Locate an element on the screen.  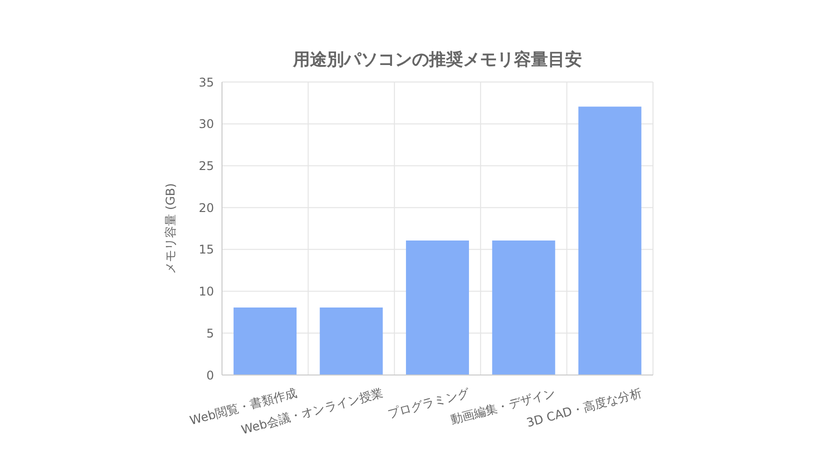
y-tick-label: 5 is located at coordinates (210, 333).